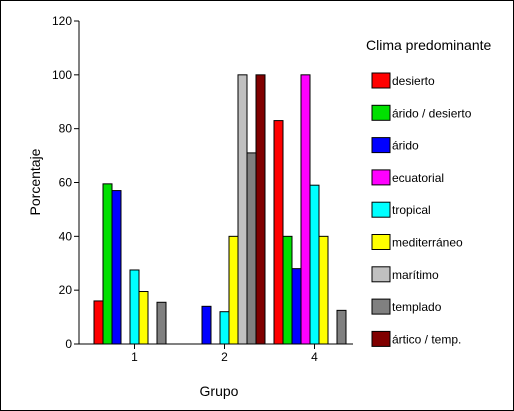 The image size is (514, 411). What do you see at coordinates (426, 339) in the screenshot?
I see `legend-label: ártico / temp.` at bounding box center [426, 339].